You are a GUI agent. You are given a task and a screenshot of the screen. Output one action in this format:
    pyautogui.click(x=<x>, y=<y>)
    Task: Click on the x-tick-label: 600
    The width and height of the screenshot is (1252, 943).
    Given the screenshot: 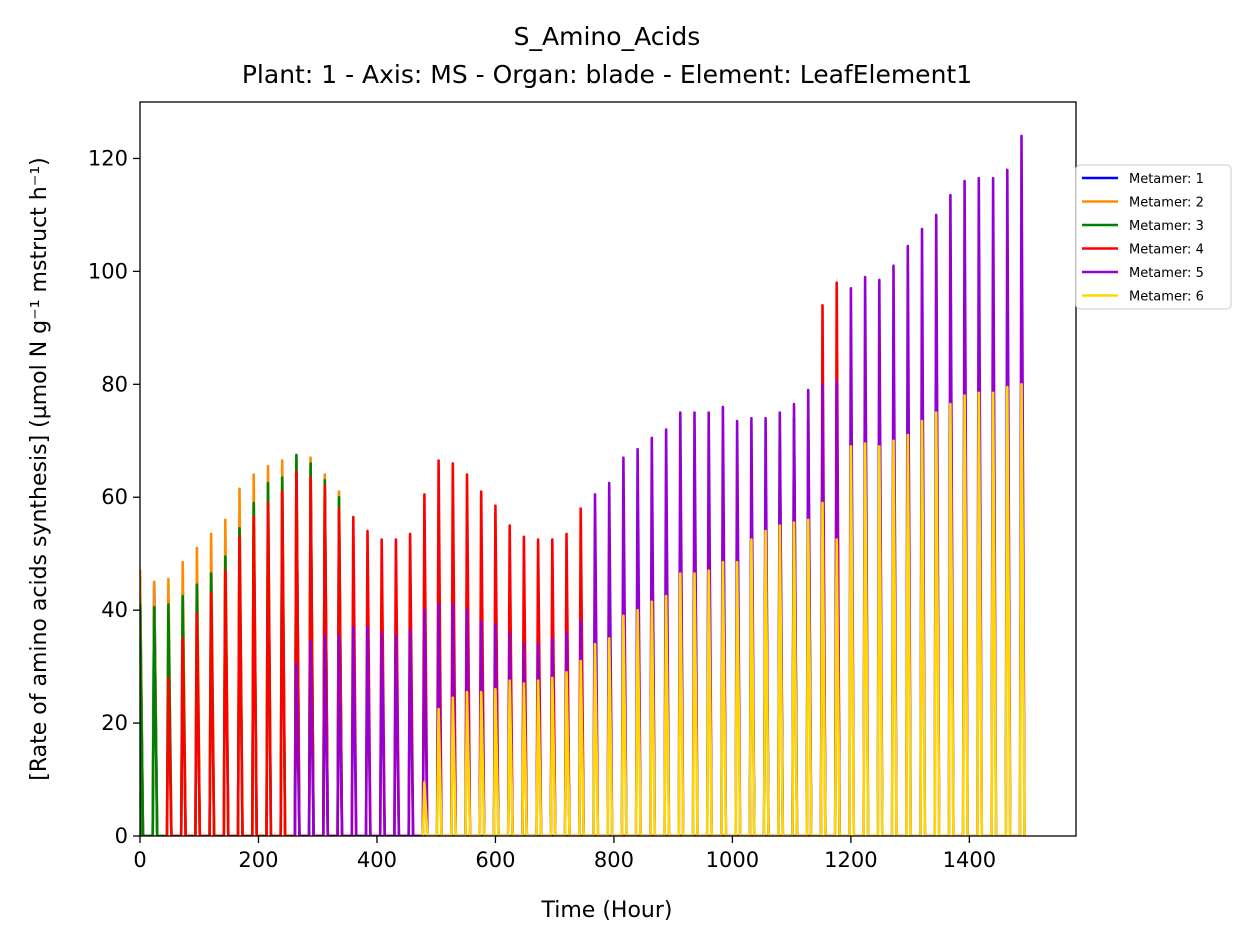 What is the action you would take?
    pyautogui.click(x=495, y=860)
    